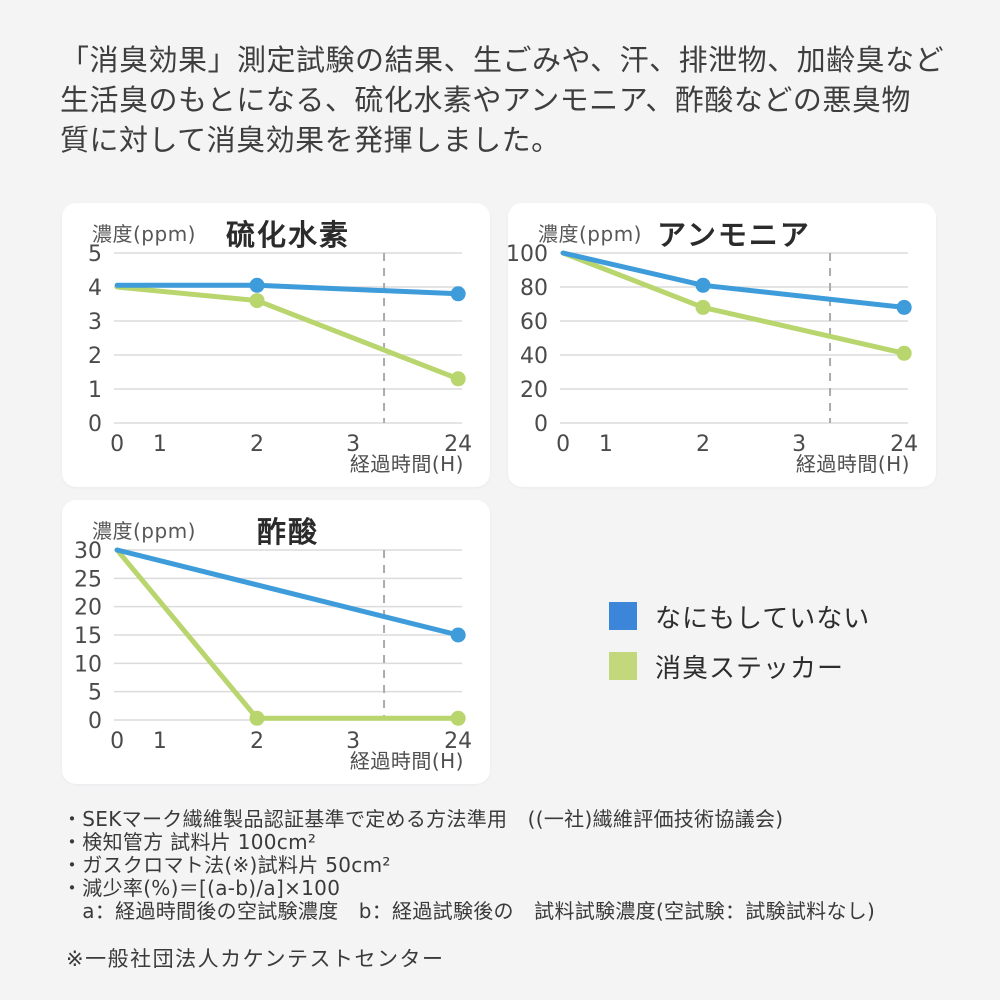 The height and width of the screenshot is (1000, 1000). Describe the element at coordinates (734, 235) in the screenshot. I see `chart-title: アンモニア` at that location.